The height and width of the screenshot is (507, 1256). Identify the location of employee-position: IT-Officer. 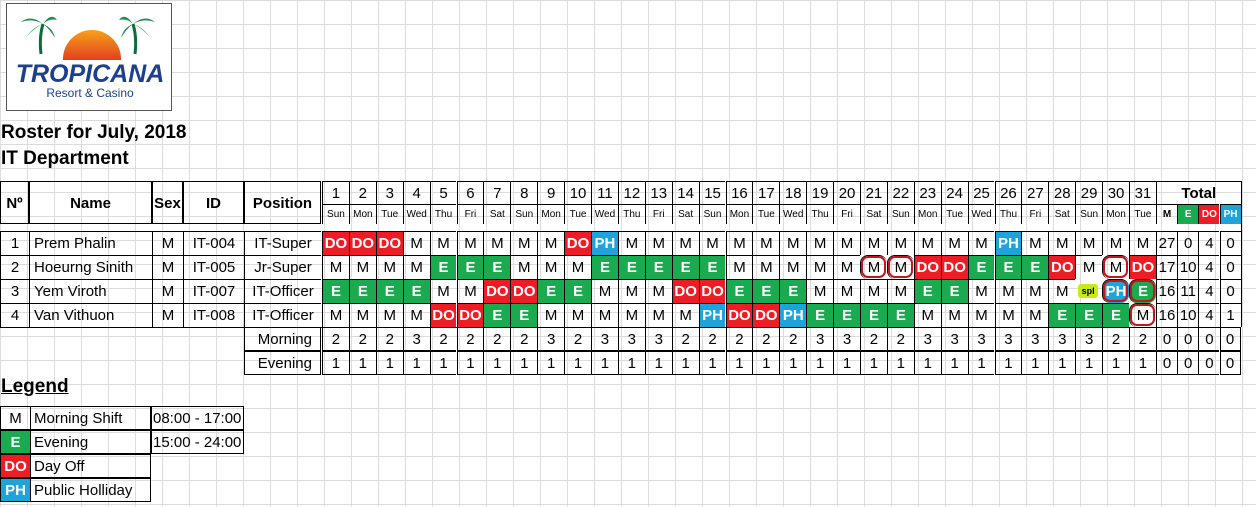
(282, 315).